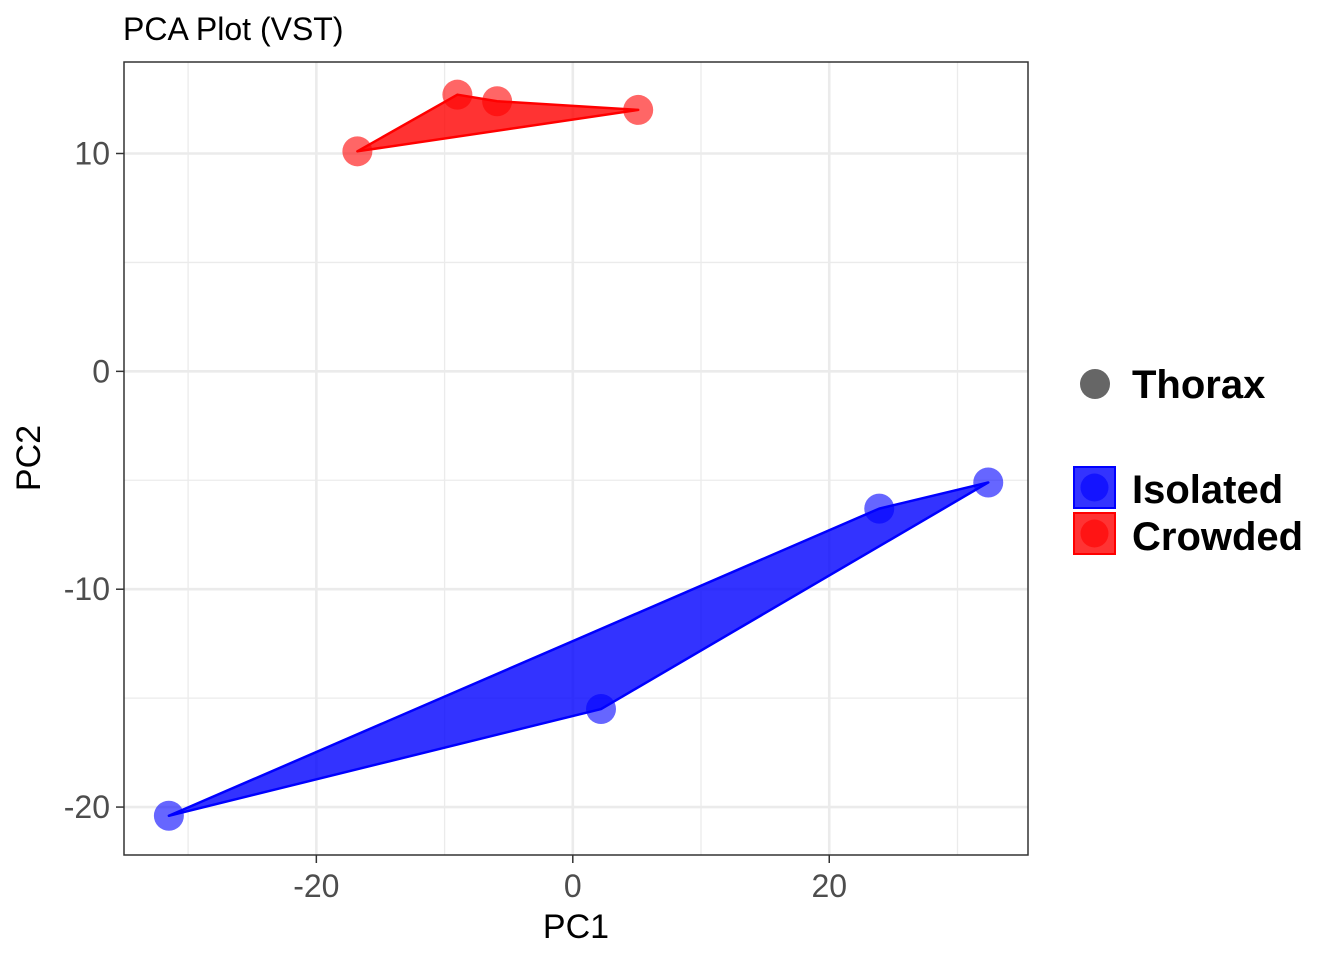 The width and height of the screenshot is (1344, 960). What do you see at coordinates (1207, 490) in the screenshot?
I see `legend-isolated-label: Isolated` at bounding box center [1207, 490].